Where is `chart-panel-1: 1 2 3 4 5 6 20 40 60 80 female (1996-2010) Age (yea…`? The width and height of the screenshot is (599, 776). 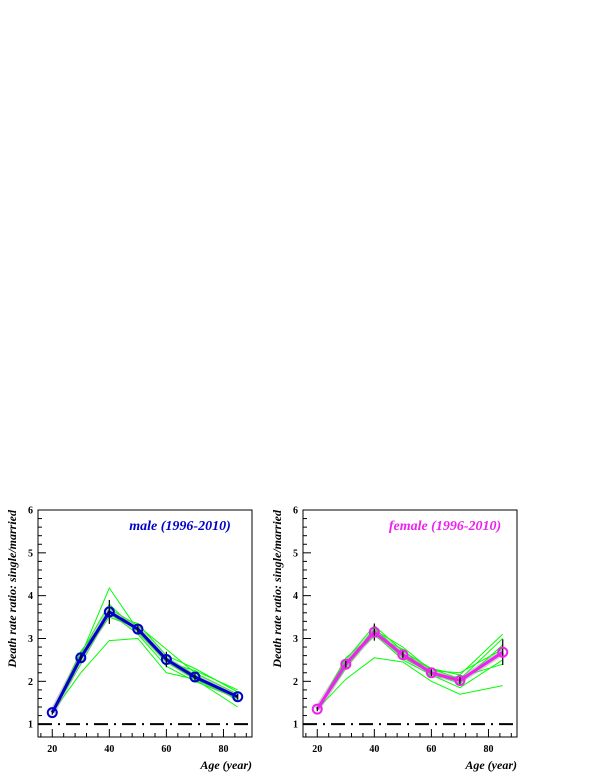 chart-panel-1: 1 2 3 4 5 6 20 40 60 80 female (1996-2010) Age (yea… is located at coordinates (394, 639).